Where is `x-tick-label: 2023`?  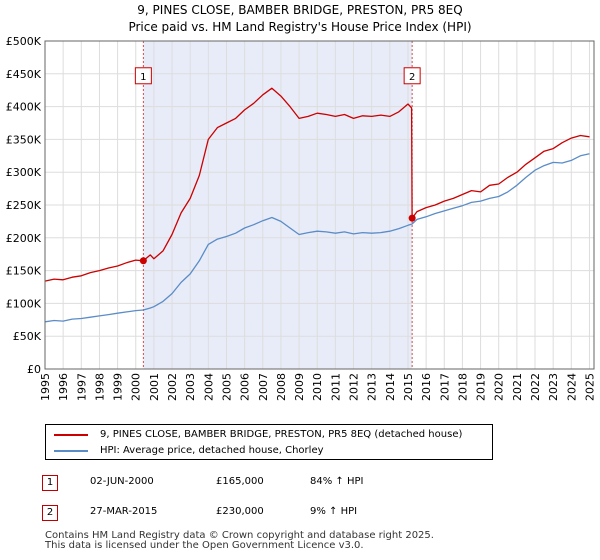 x-tick-label: 2023 is located at coordinates (553, 387).